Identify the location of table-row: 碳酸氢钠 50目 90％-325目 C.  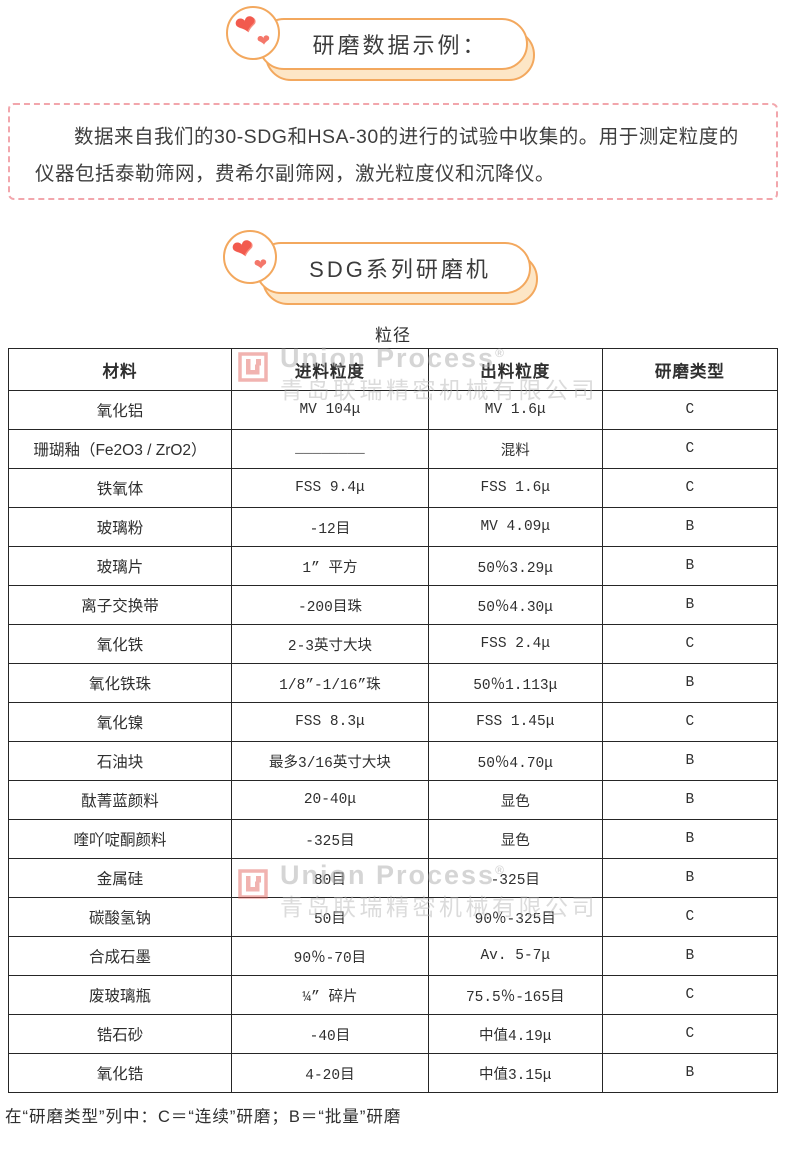
(393, 917).